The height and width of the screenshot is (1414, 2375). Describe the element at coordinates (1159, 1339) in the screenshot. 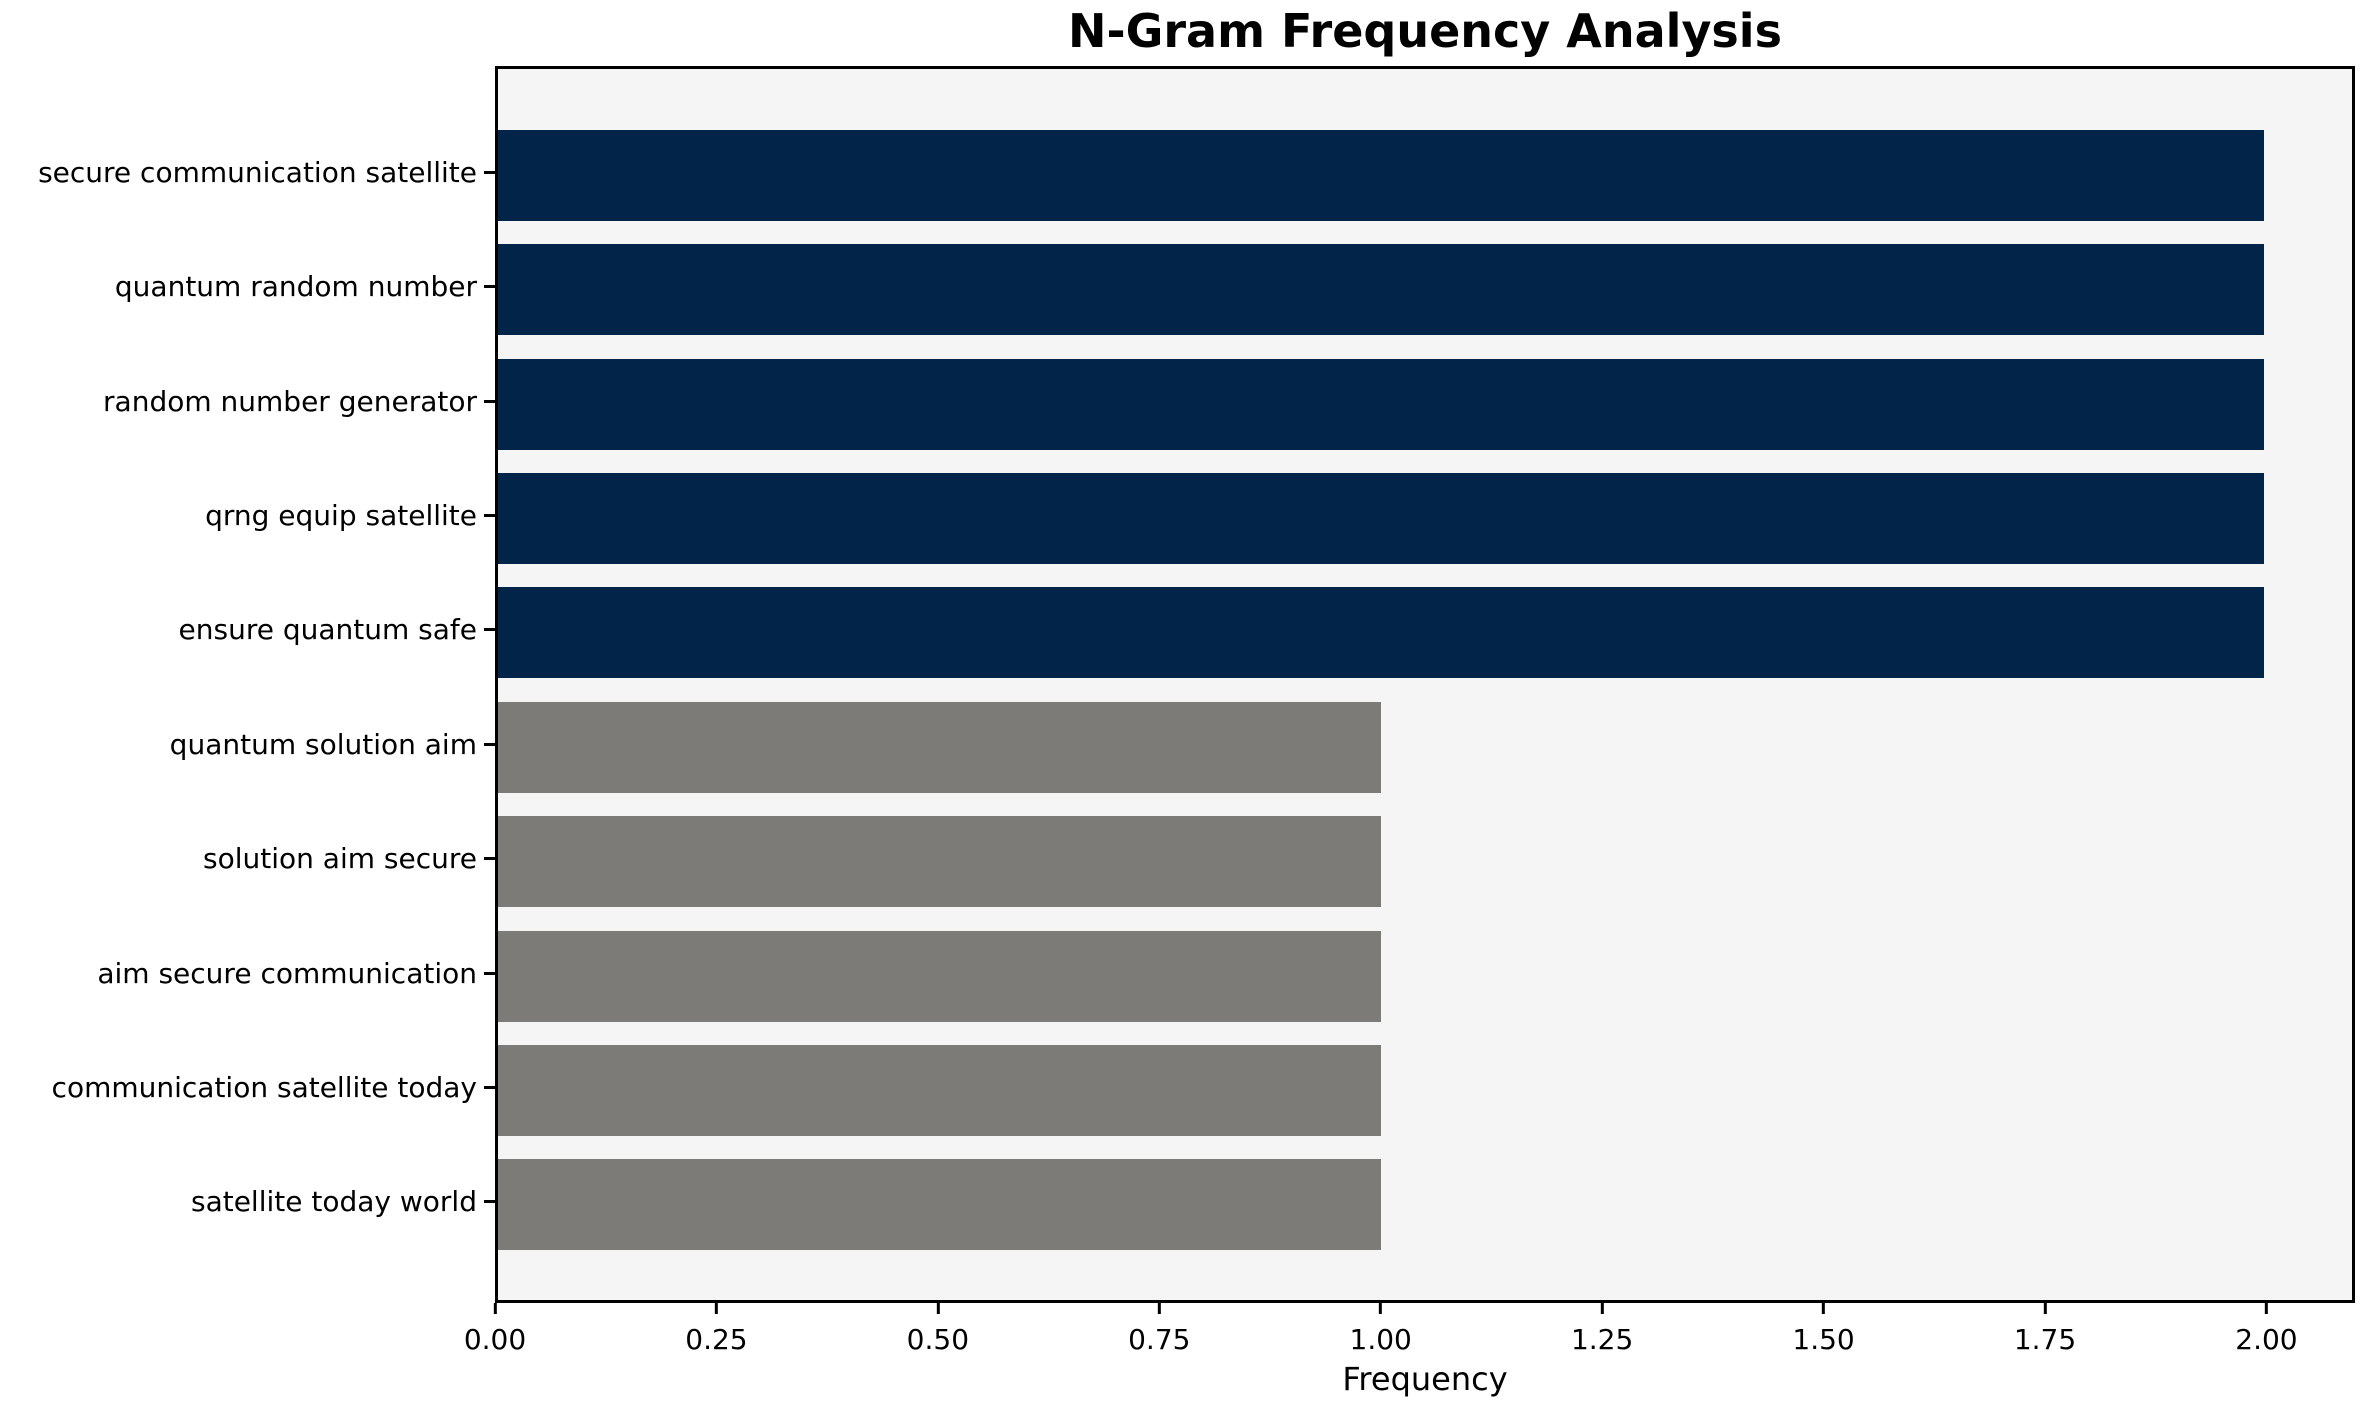

I see `x-tick-label: 0.75` at that location.